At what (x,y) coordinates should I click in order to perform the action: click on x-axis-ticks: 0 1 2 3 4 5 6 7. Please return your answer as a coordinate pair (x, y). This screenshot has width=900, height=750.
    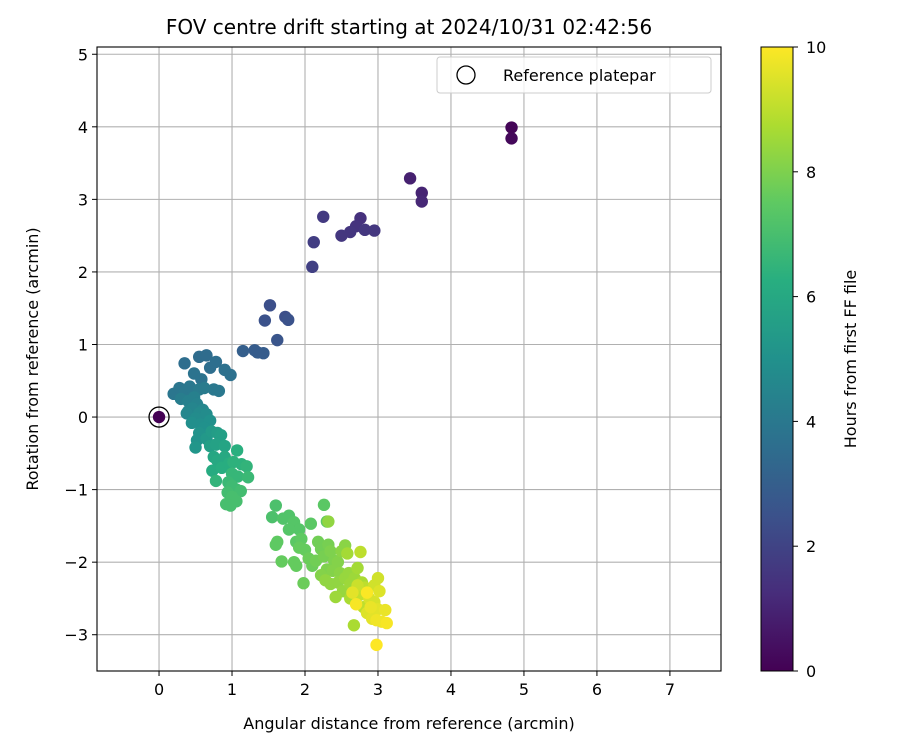
    Looking at the image, I should click on (414, 685).